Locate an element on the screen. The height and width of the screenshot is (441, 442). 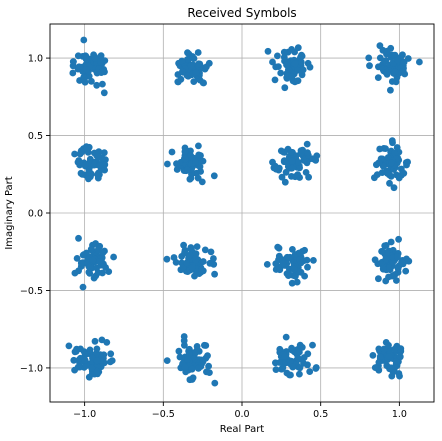
chart-title: Received Symbols is located at coordinates (241, 13).